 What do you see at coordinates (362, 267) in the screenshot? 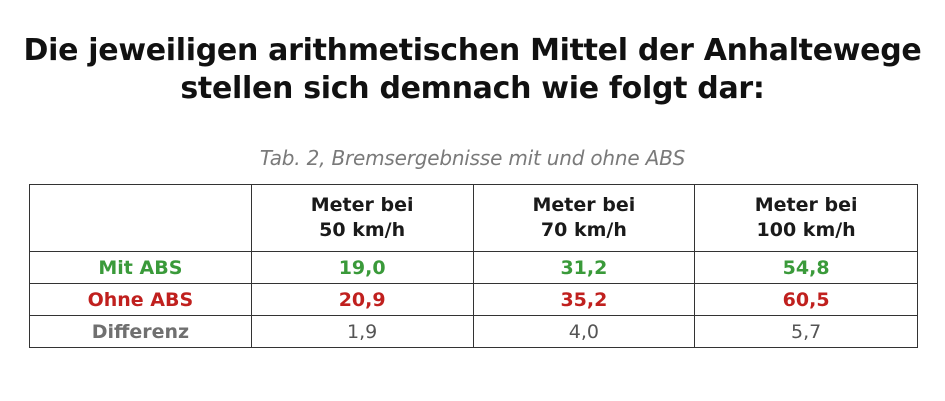
I see `cell-mit-abs-50: 19,0` at bounding box center [362, 267].